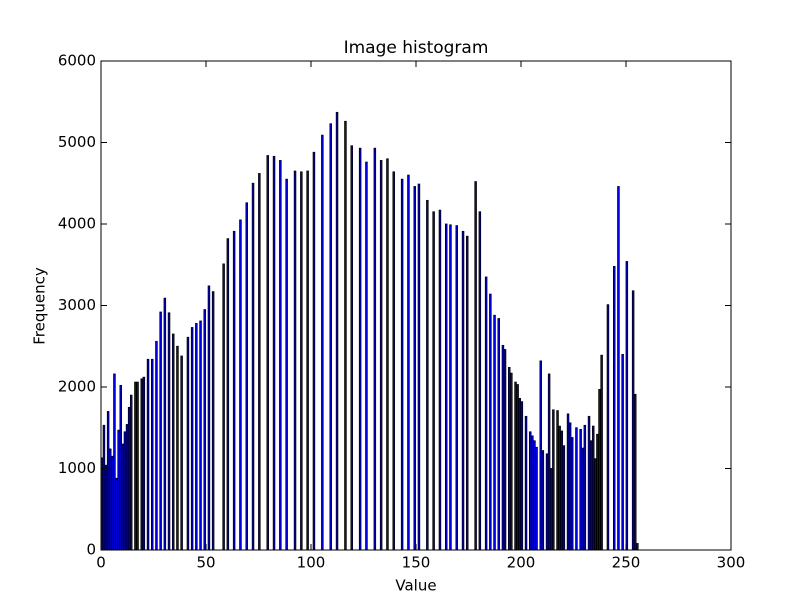  I want to click on x-tick-label: 0, so click(101, 563).